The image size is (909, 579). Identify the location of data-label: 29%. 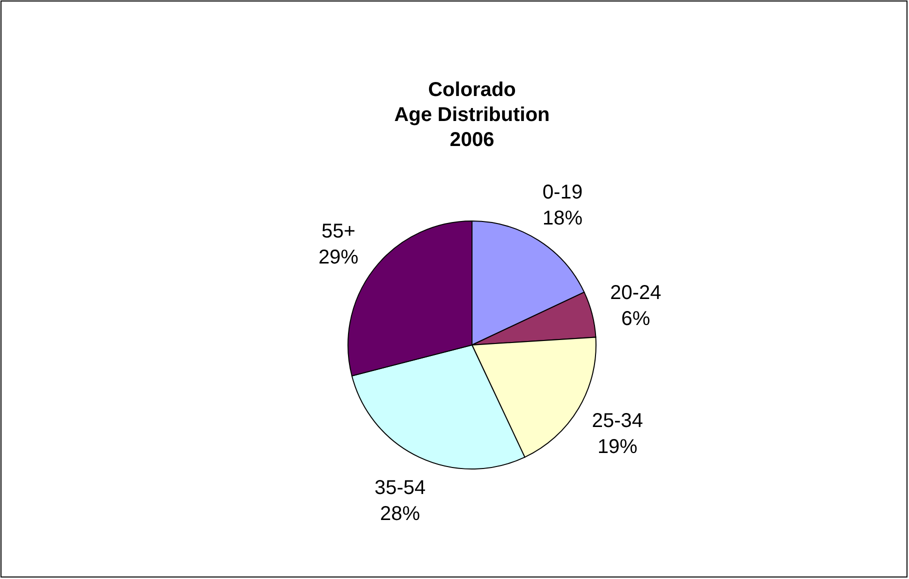
(338, 257).